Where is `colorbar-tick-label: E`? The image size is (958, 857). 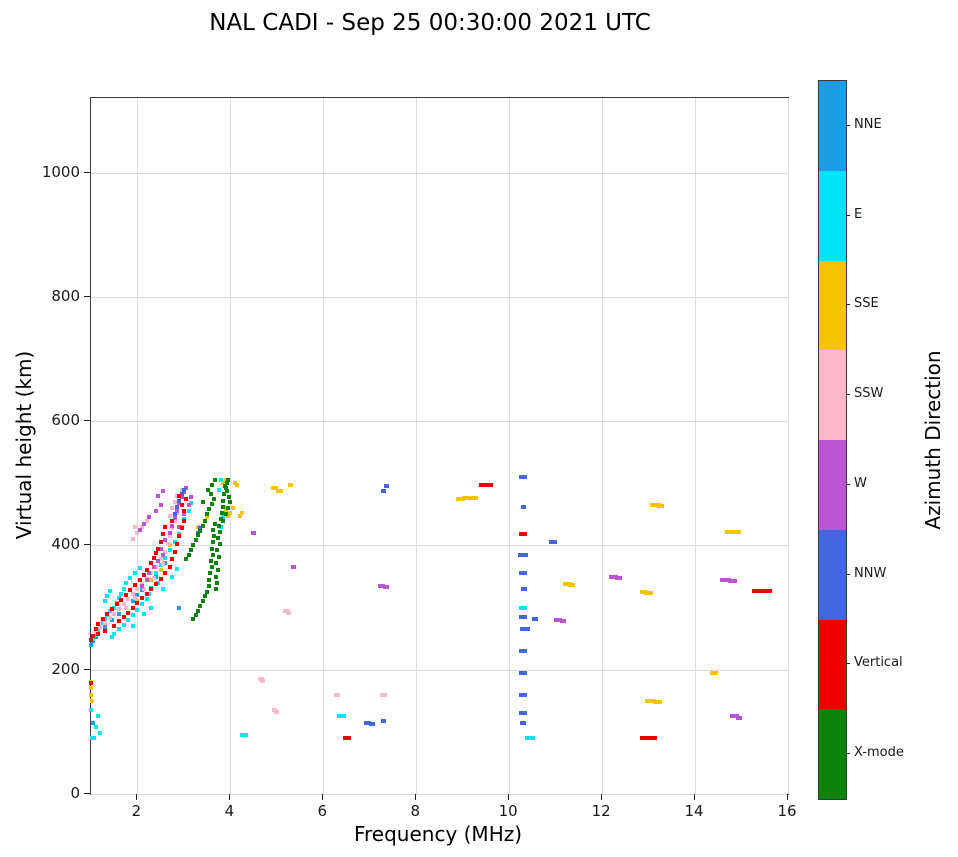
colorbar-tick-label: E is located at coordinates (858, 214).